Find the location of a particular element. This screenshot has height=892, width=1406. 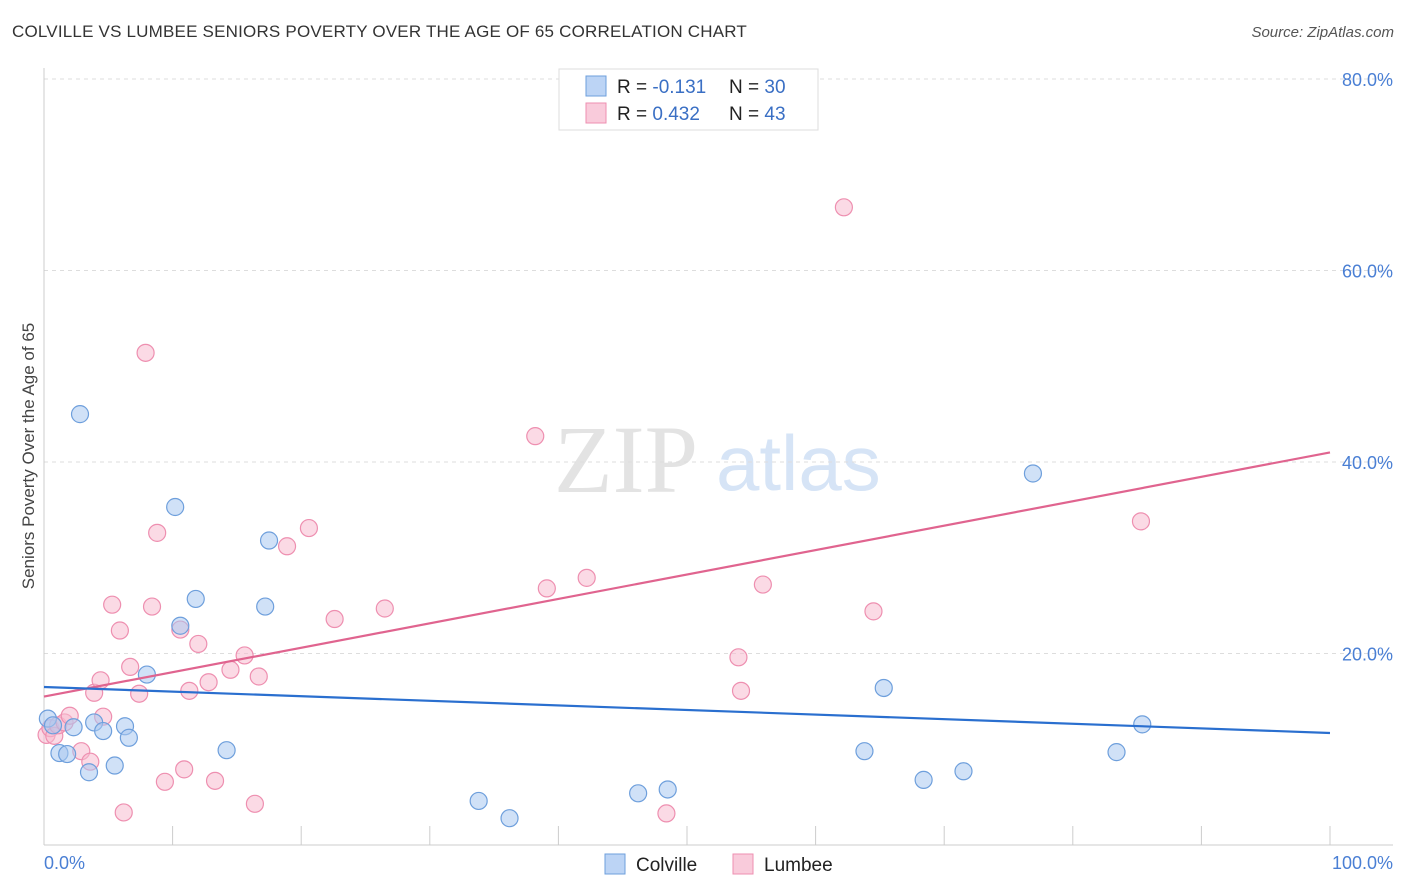

series-legend: Colville Lumbee is located at coordinates (718, 864).